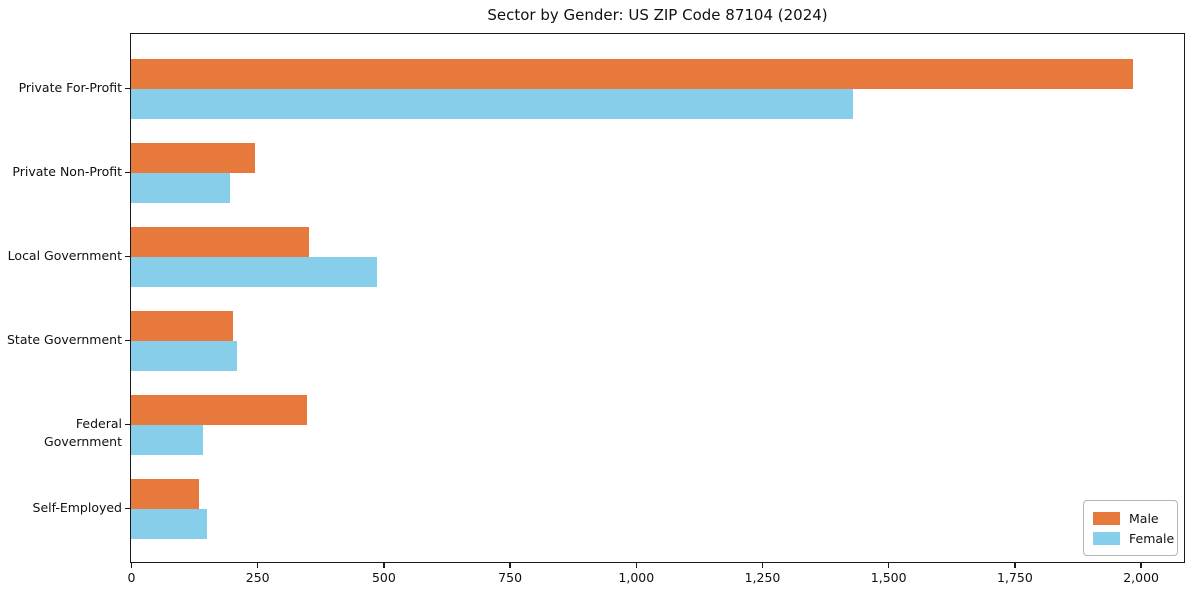 This screenshot has width=1200, height=600. What do you see at coordinates (184, 356) in the screenshot?
I see `bar-female-state-government` at bounding box center [184, 356].